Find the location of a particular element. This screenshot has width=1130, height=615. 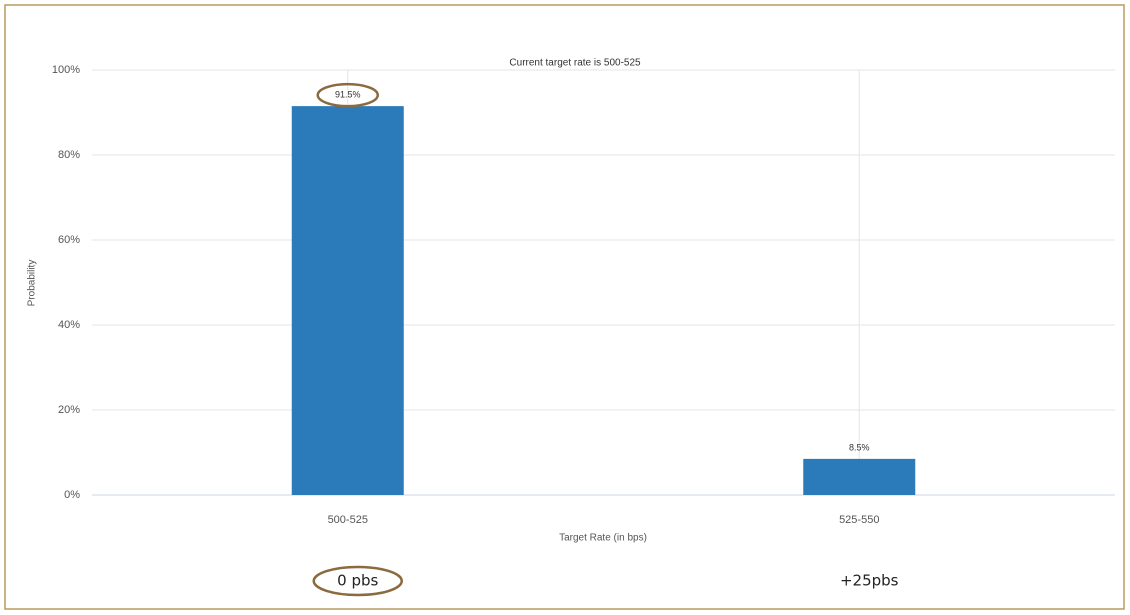

annotation: 0 pbs is located at coordinates (357, 581).